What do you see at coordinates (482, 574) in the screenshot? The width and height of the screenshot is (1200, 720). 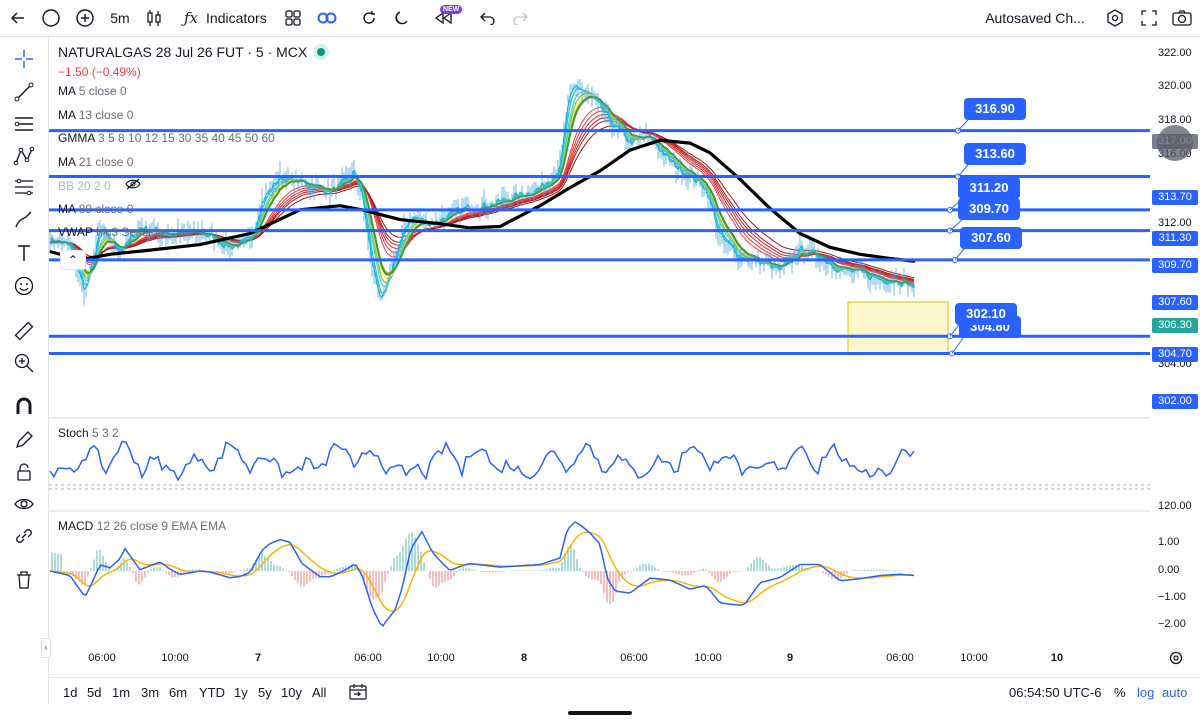 I see `macd-line` at bounding box center [482, 574].